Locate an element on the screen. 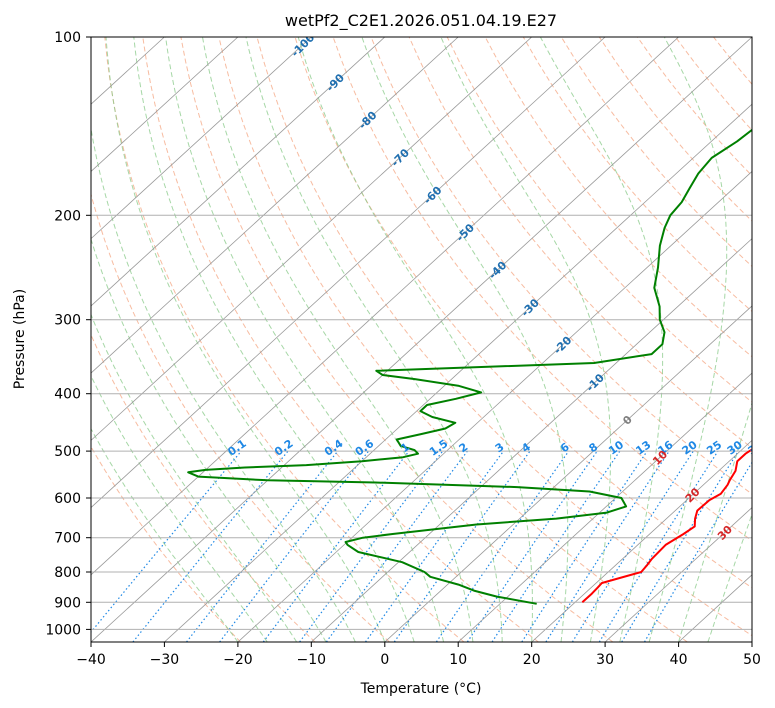  x-tick-label: −10 is located at coordinates (312, 660).